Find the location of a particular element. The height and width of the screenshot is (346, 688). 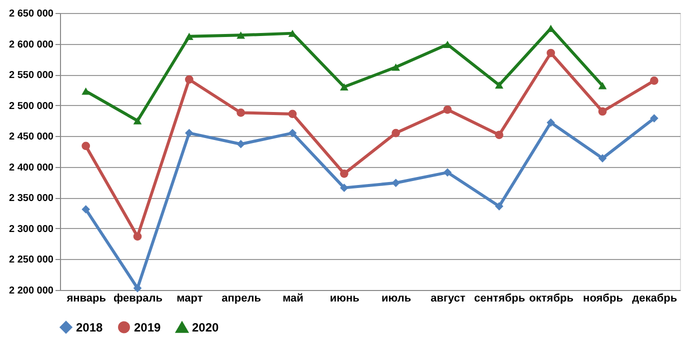

x-tick-label: февраль is located at coordinates (138, 298).